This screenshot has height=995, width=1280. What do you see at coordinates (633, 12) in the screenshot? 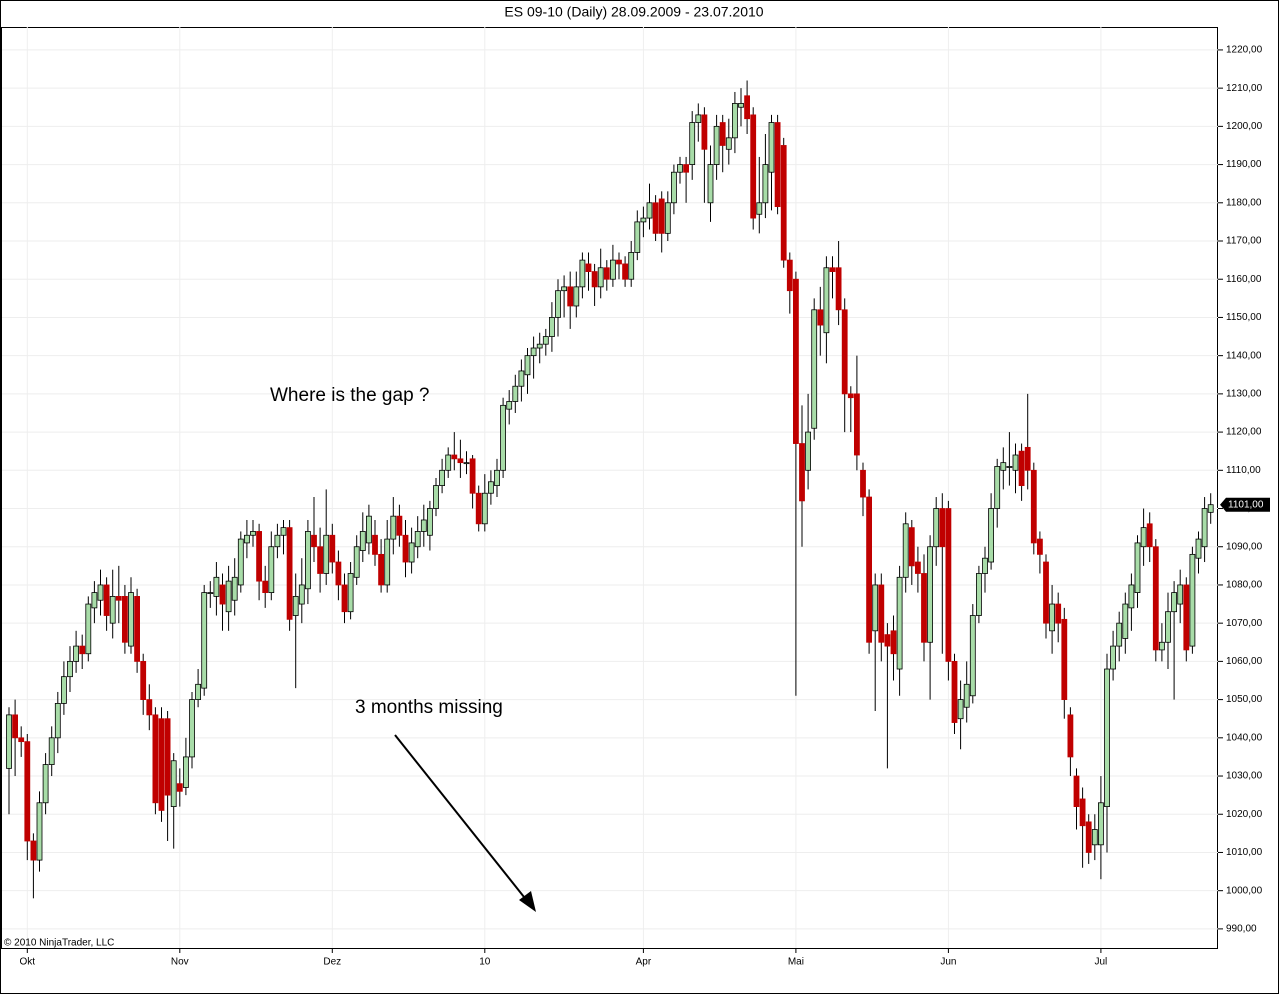
I see `chart-title: ES 09-10 (Daily) 28.09.2009 - 23.07.2010` at bounding box center [633, 12].